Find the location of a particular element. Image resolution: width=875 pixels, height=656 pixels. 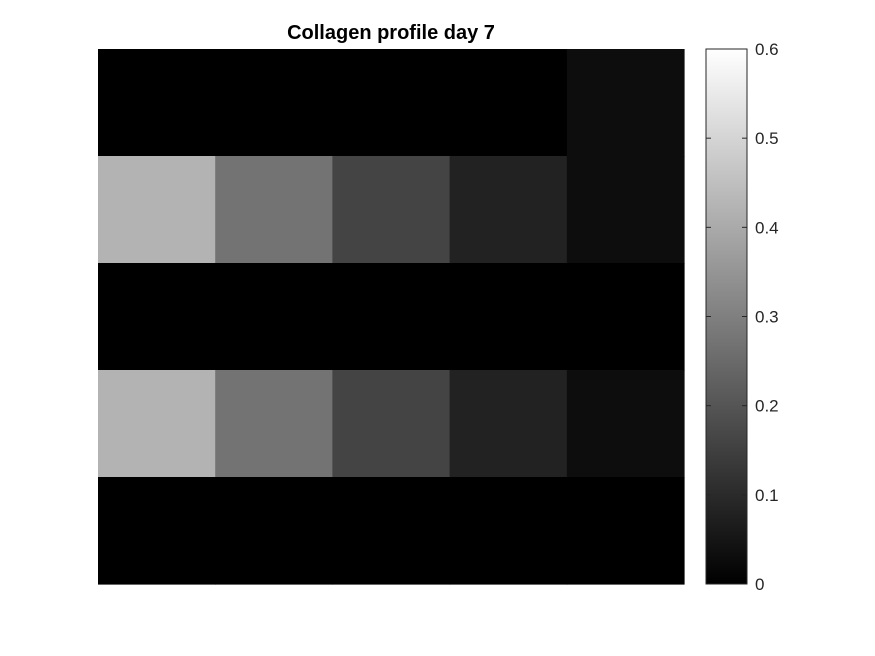

colorbar-tick-label: 0.3 is located at coordinates (767, 317).